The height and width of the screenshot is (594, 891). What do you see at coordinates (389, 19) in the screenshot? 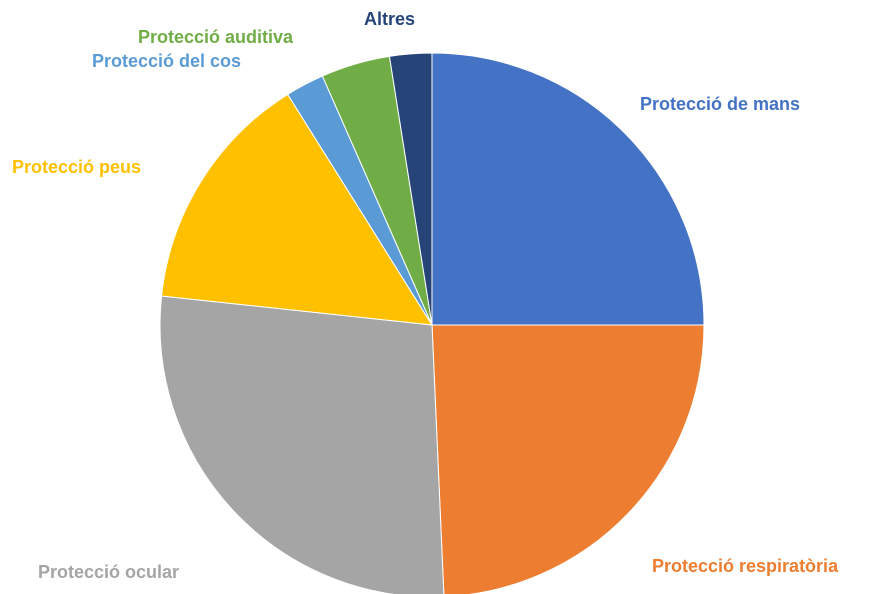
I see `slice-label: Altres` at bounding box center [389, 19].